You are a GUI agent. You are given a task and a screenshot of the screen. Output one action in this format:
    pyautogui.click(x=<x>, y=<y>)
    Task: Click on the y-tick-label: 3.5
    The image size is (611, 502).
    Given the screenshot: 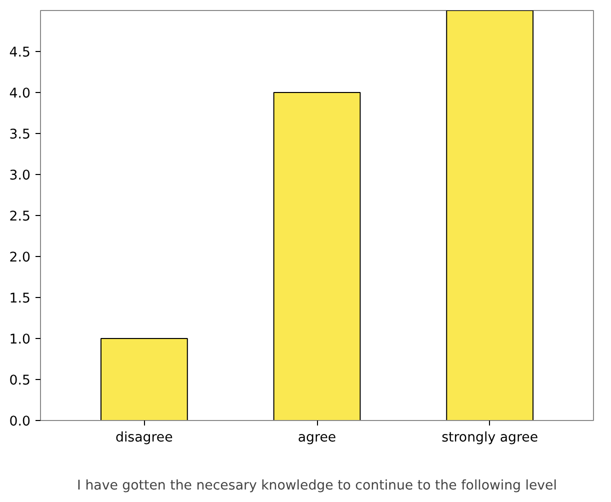 What is the action you would take?
    pyautogui.click(x=20, y=135)
    